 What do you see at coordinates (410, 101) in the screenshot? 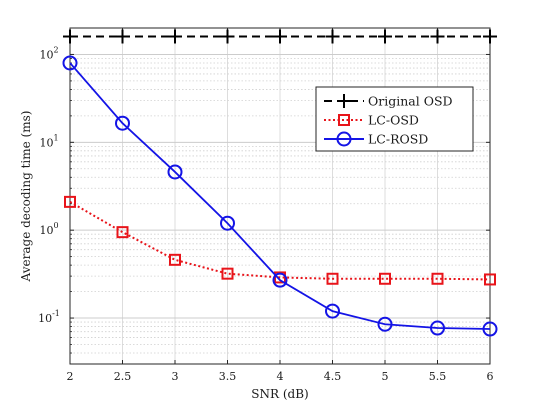
I see `legend-label: Original OSD` at bounding box center [410, 101].